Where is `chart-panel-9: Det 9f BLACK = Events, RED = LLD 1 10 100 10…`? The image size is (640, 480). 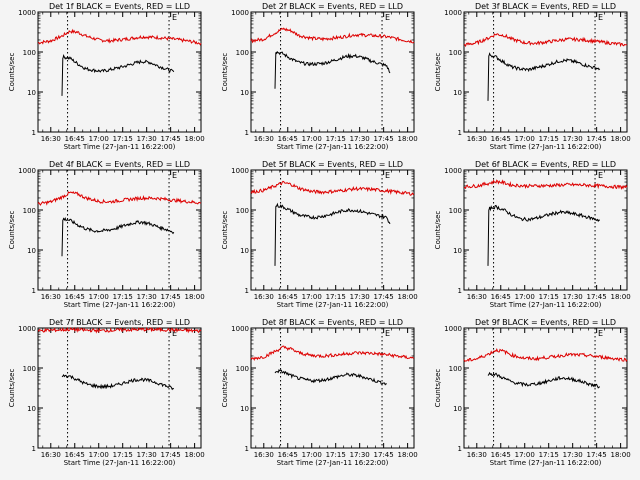
chart-panel-9: Det 9f BLACK = Events, RED = LLD 1 10 100 10… is located at coordinates (532, 392).